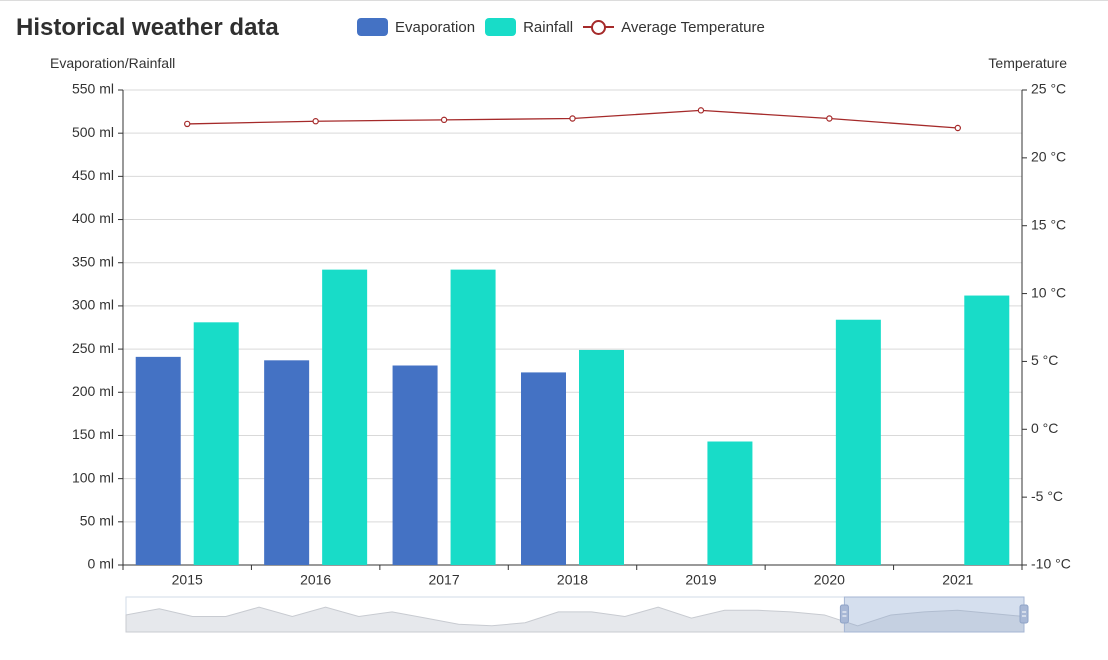  Describe the element at coordinates (1024, 614) in the screenshot. I see `data-zoom-handle-right` at that location.